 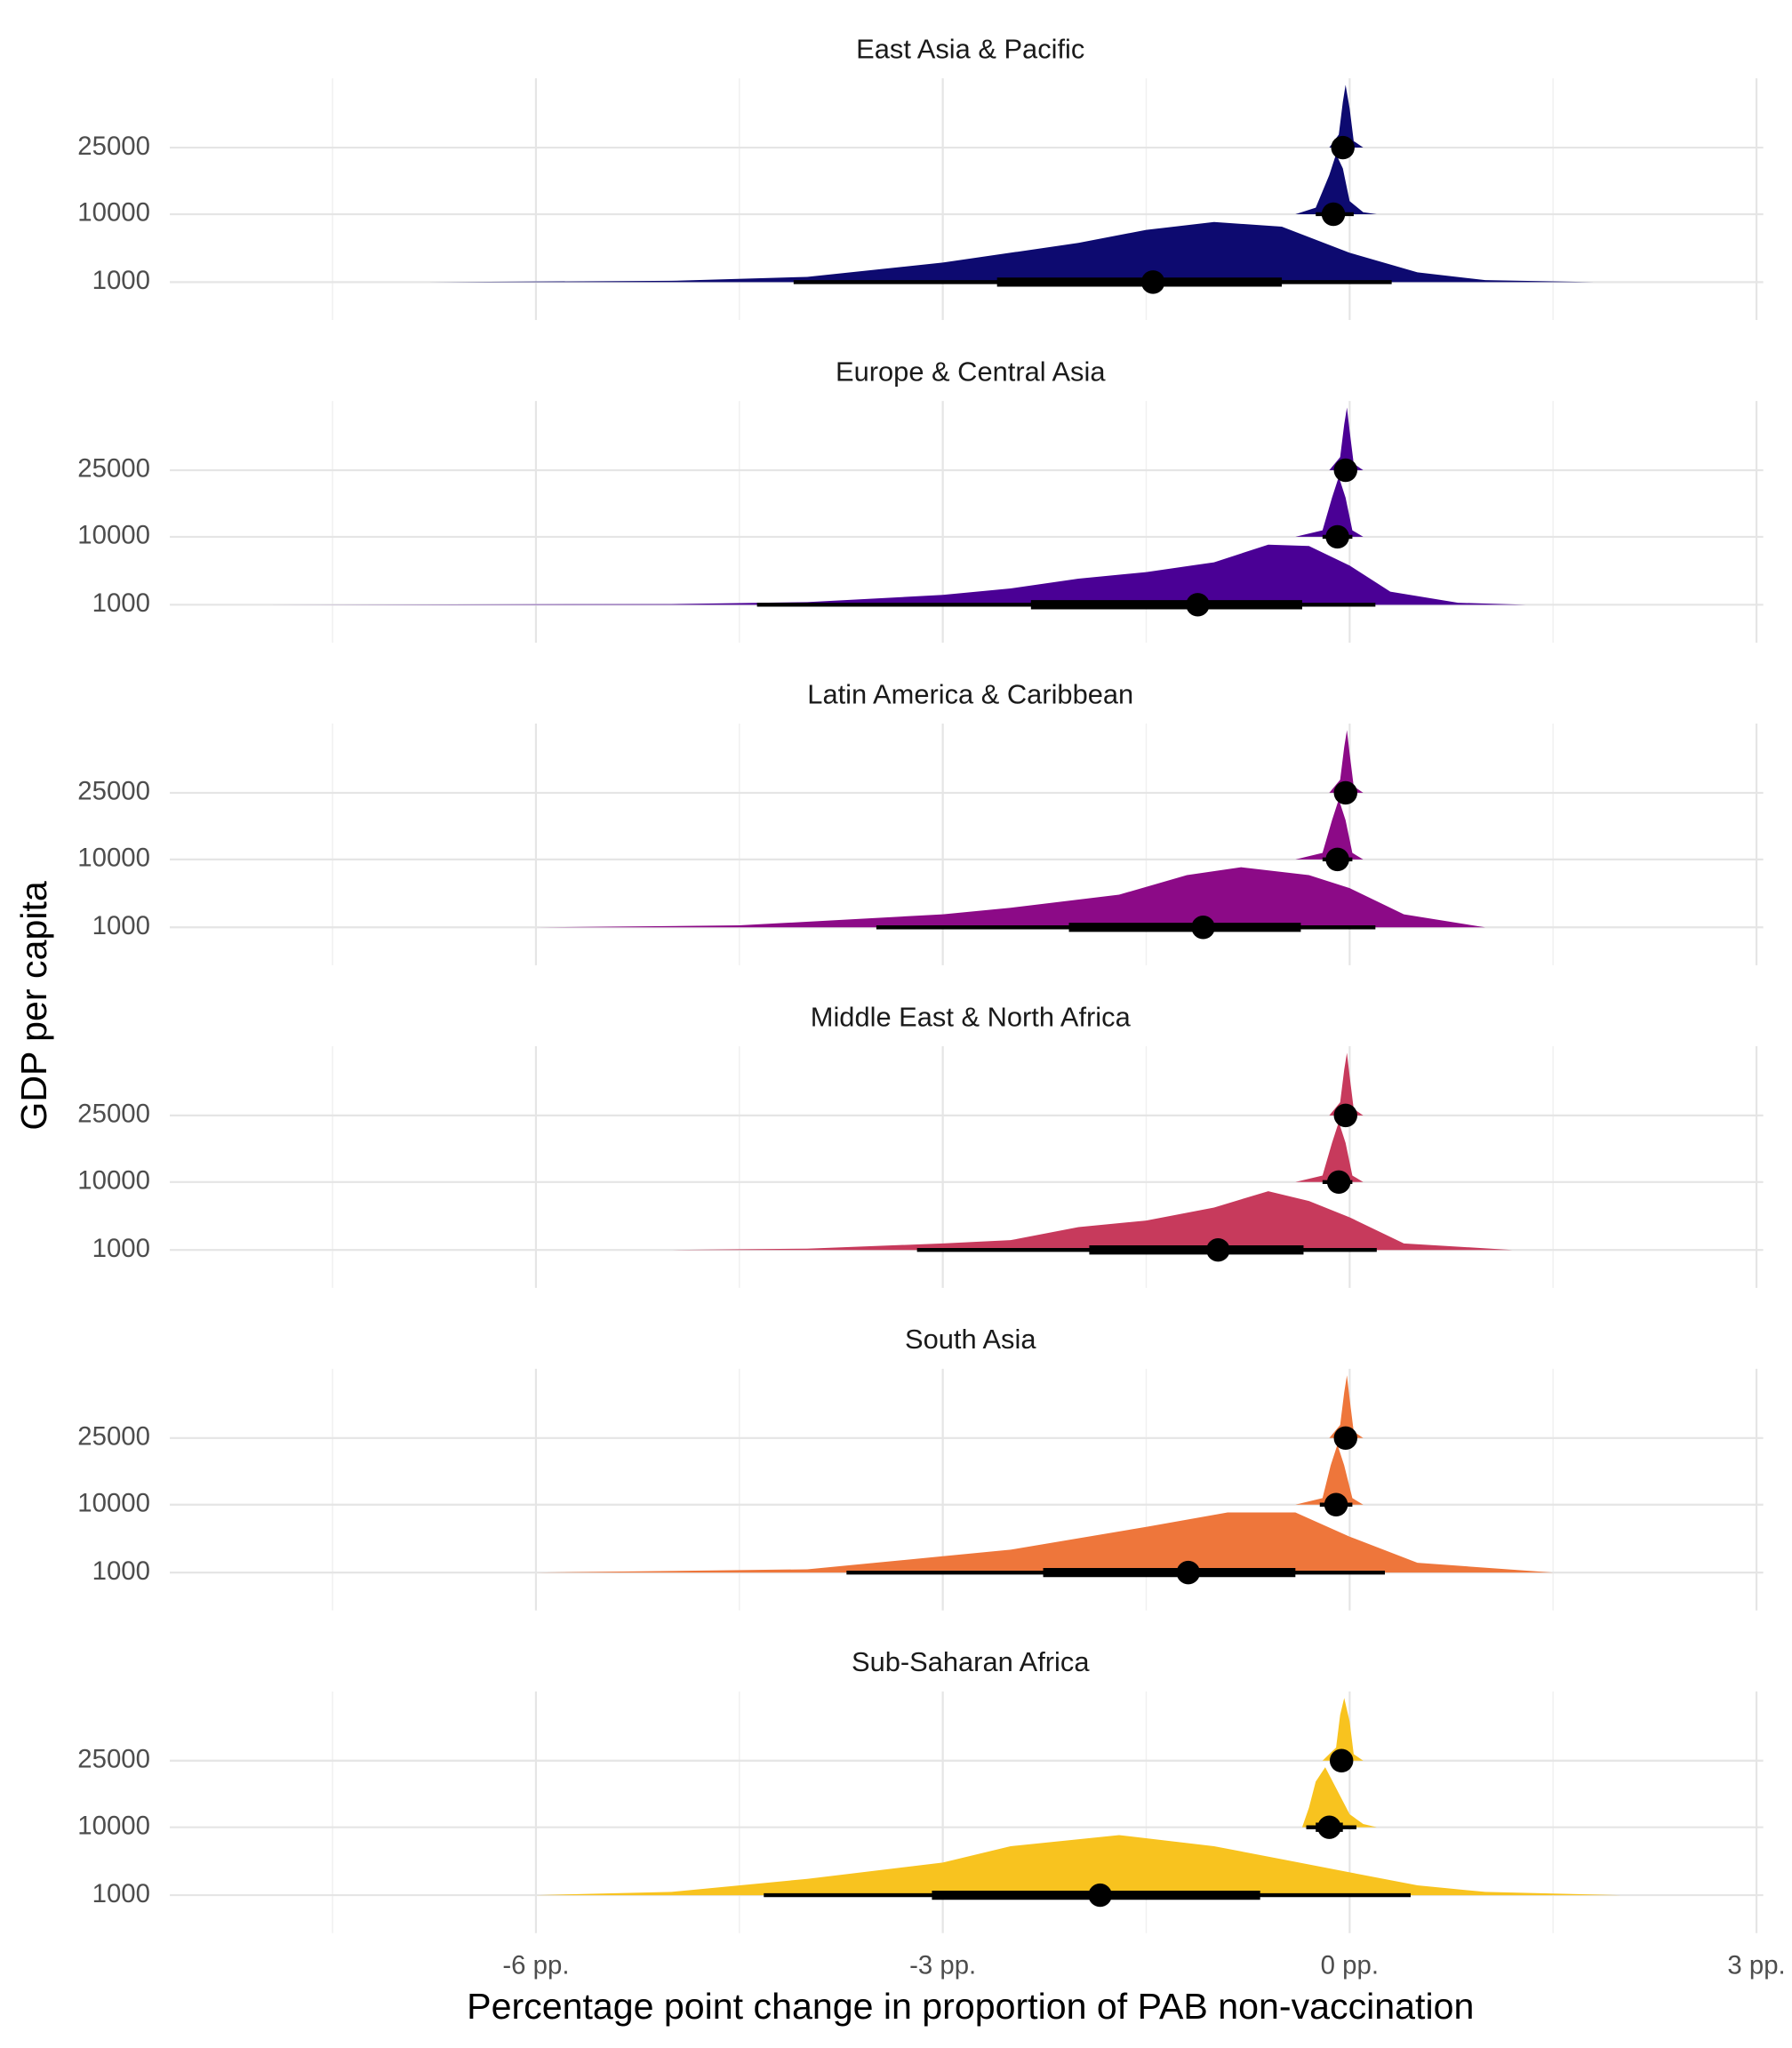 What do you see at coordinates (970, 1339) in the screenshot?
I see `panel-title: South Asia` at bounding box center [970, 1339].